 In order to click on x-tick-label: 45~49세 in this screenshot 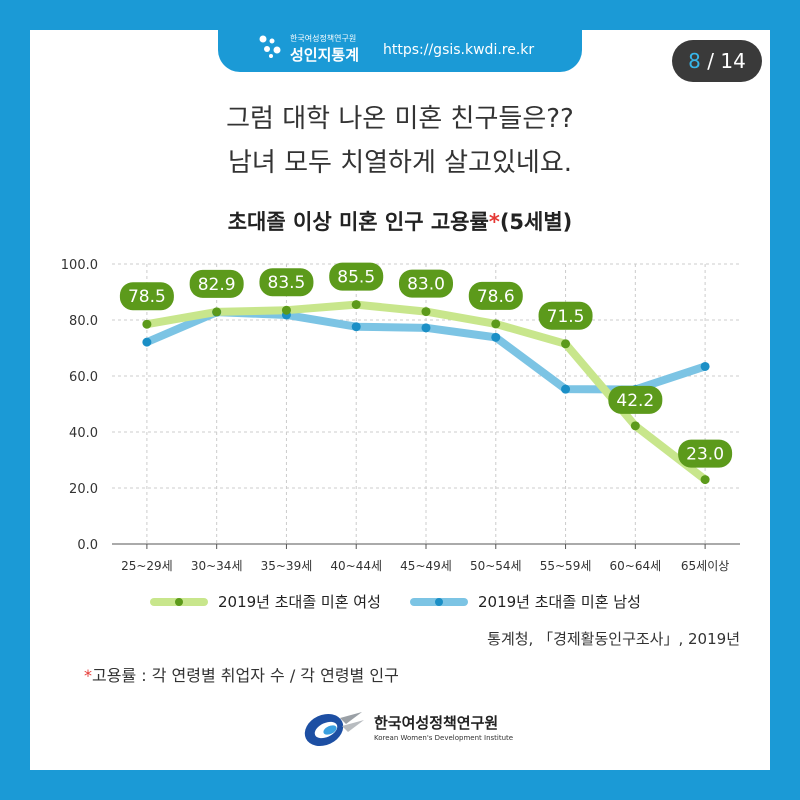, I will do `click(426, 566)`.